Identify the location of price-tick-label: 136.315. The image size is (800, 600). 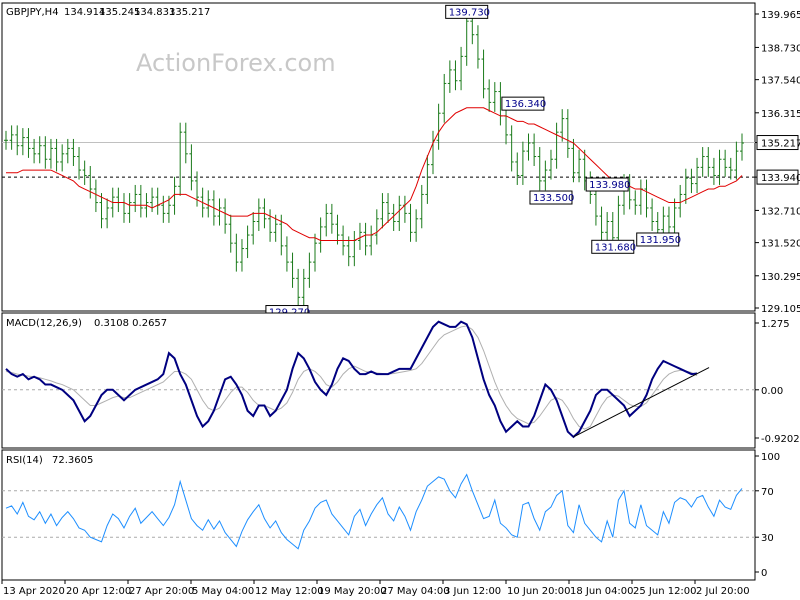
(780, 114).